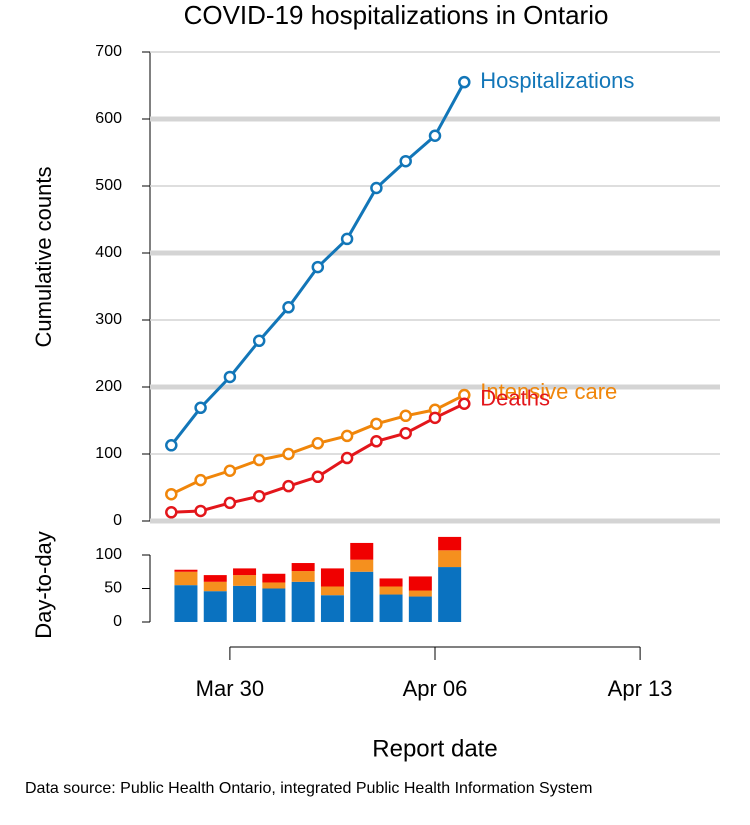 This screenshot has width=750, height=825. What do you see at coordinates (108, 252) in the screenshot?
I see `y-tick-label: 400` at bounding box center [108, 252].